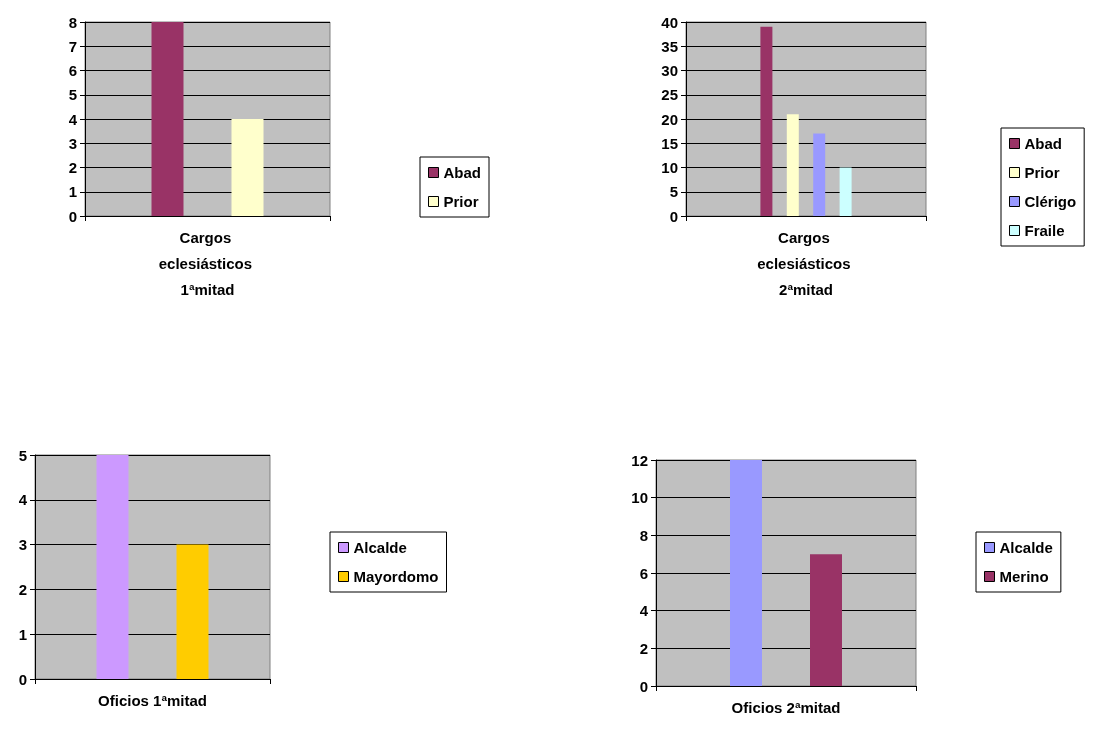 This screenshot has height=749, width=1112. I want to click on legend-label: Fraile, so click(1044, 230).